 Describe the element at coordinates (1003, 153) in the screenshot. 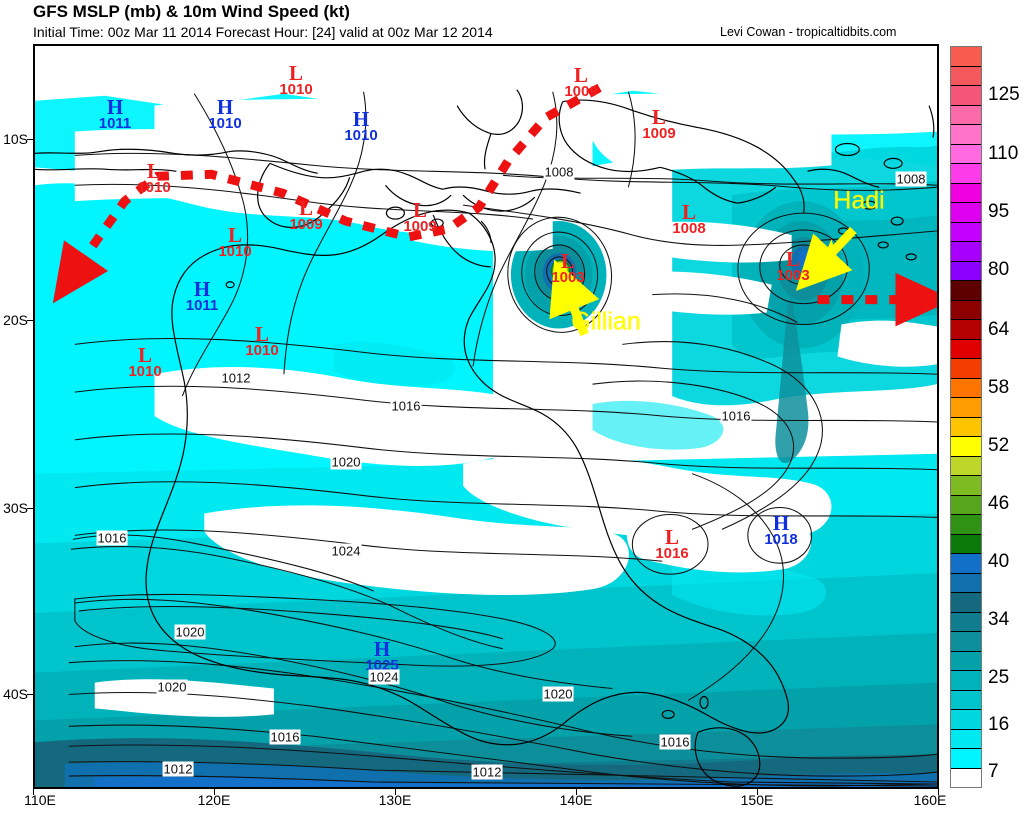

I see `colorbar-tick: 110` at that location.